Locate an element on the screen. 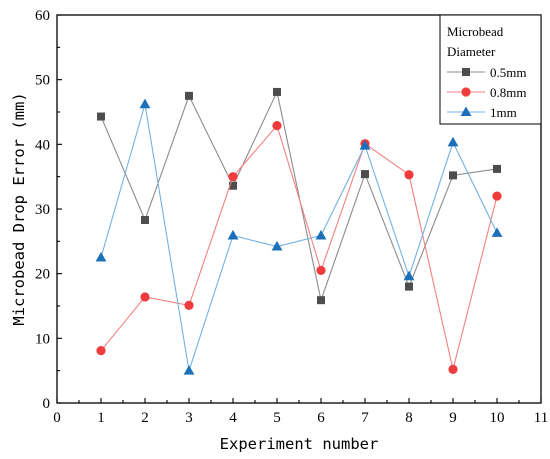  data-point-0.5mm-6 is located at coordinates (321, 300).